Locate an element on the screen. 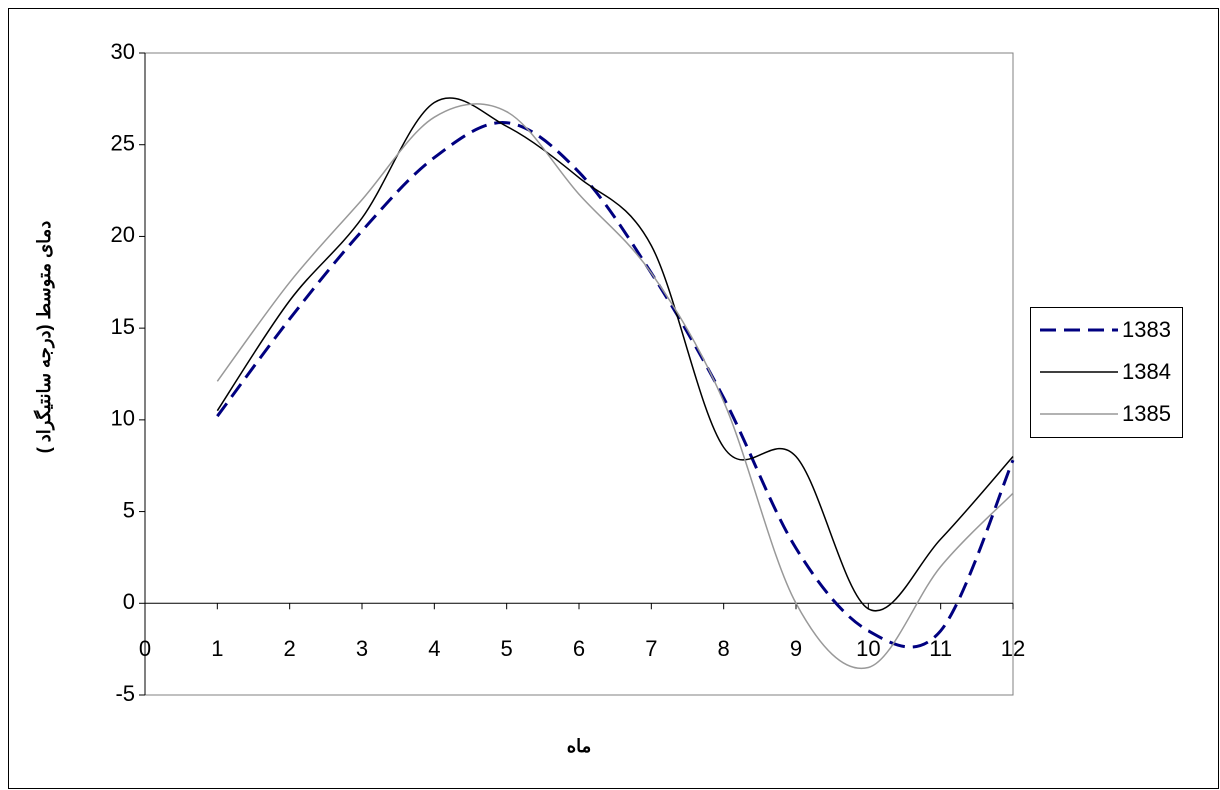 The width and height of the screenshot is (1220, 790). y-tick-label: 15 is located at coordinates (123, 326).